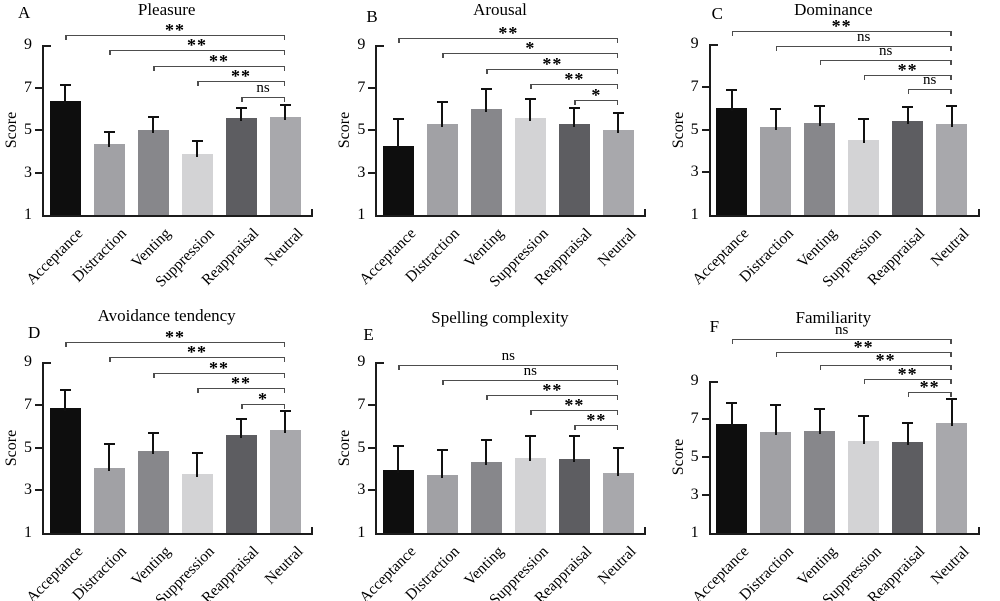  What do you see at coordinates (714, 326) in the screenshot?
I see `panel-letter: F` at bounding box center [714, 326].